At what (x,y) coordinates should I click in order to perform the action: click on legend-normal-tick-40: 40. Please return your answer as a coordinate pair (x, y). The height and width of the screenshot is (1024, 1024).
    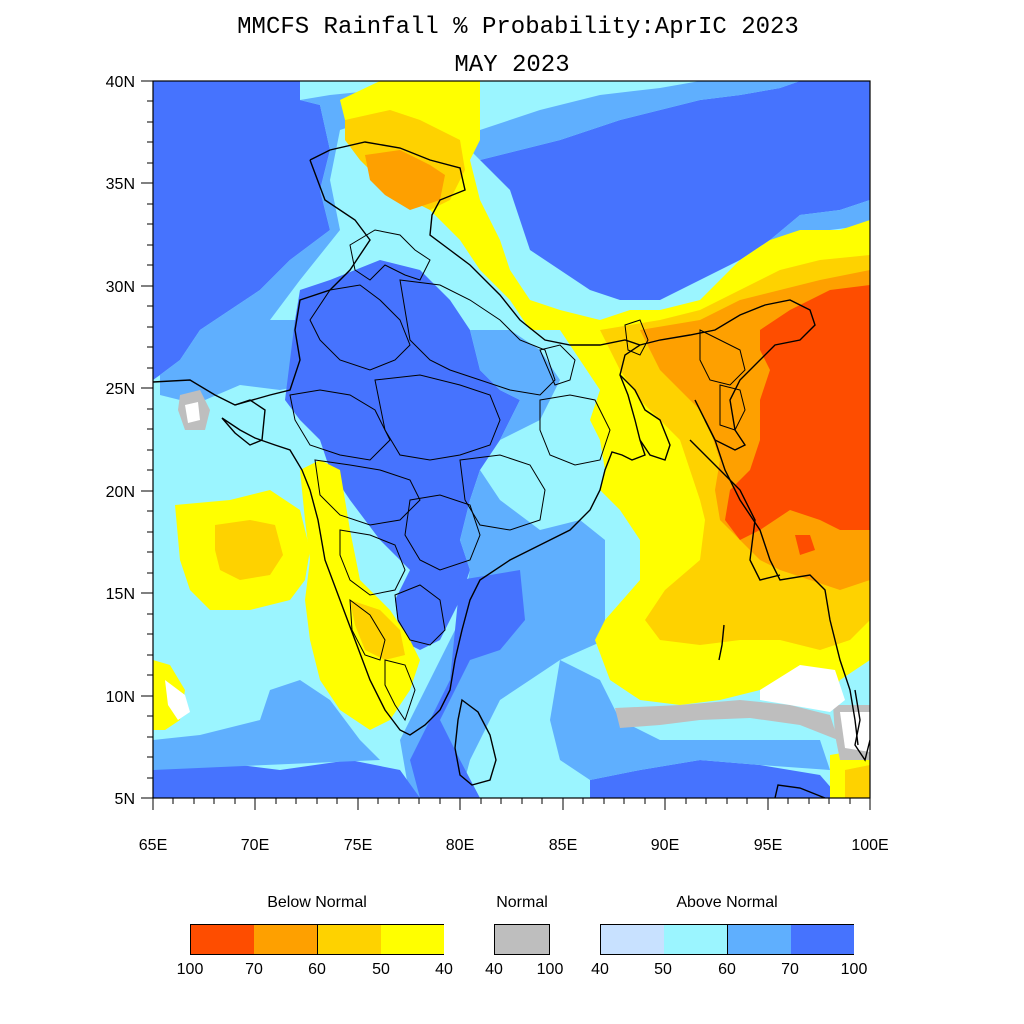
    Looking at the image, I should click on (494, 969).